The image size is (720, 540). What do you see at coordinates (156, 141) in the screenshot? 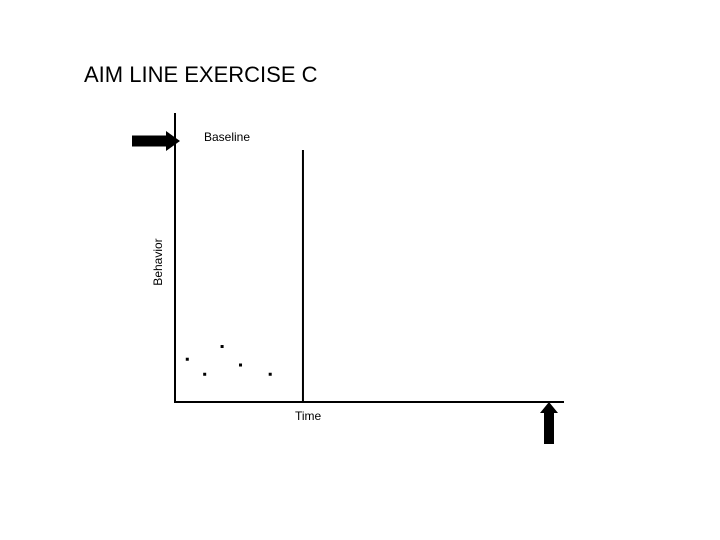
I see `right-arrow-icon` at bounding box center [156, 141].